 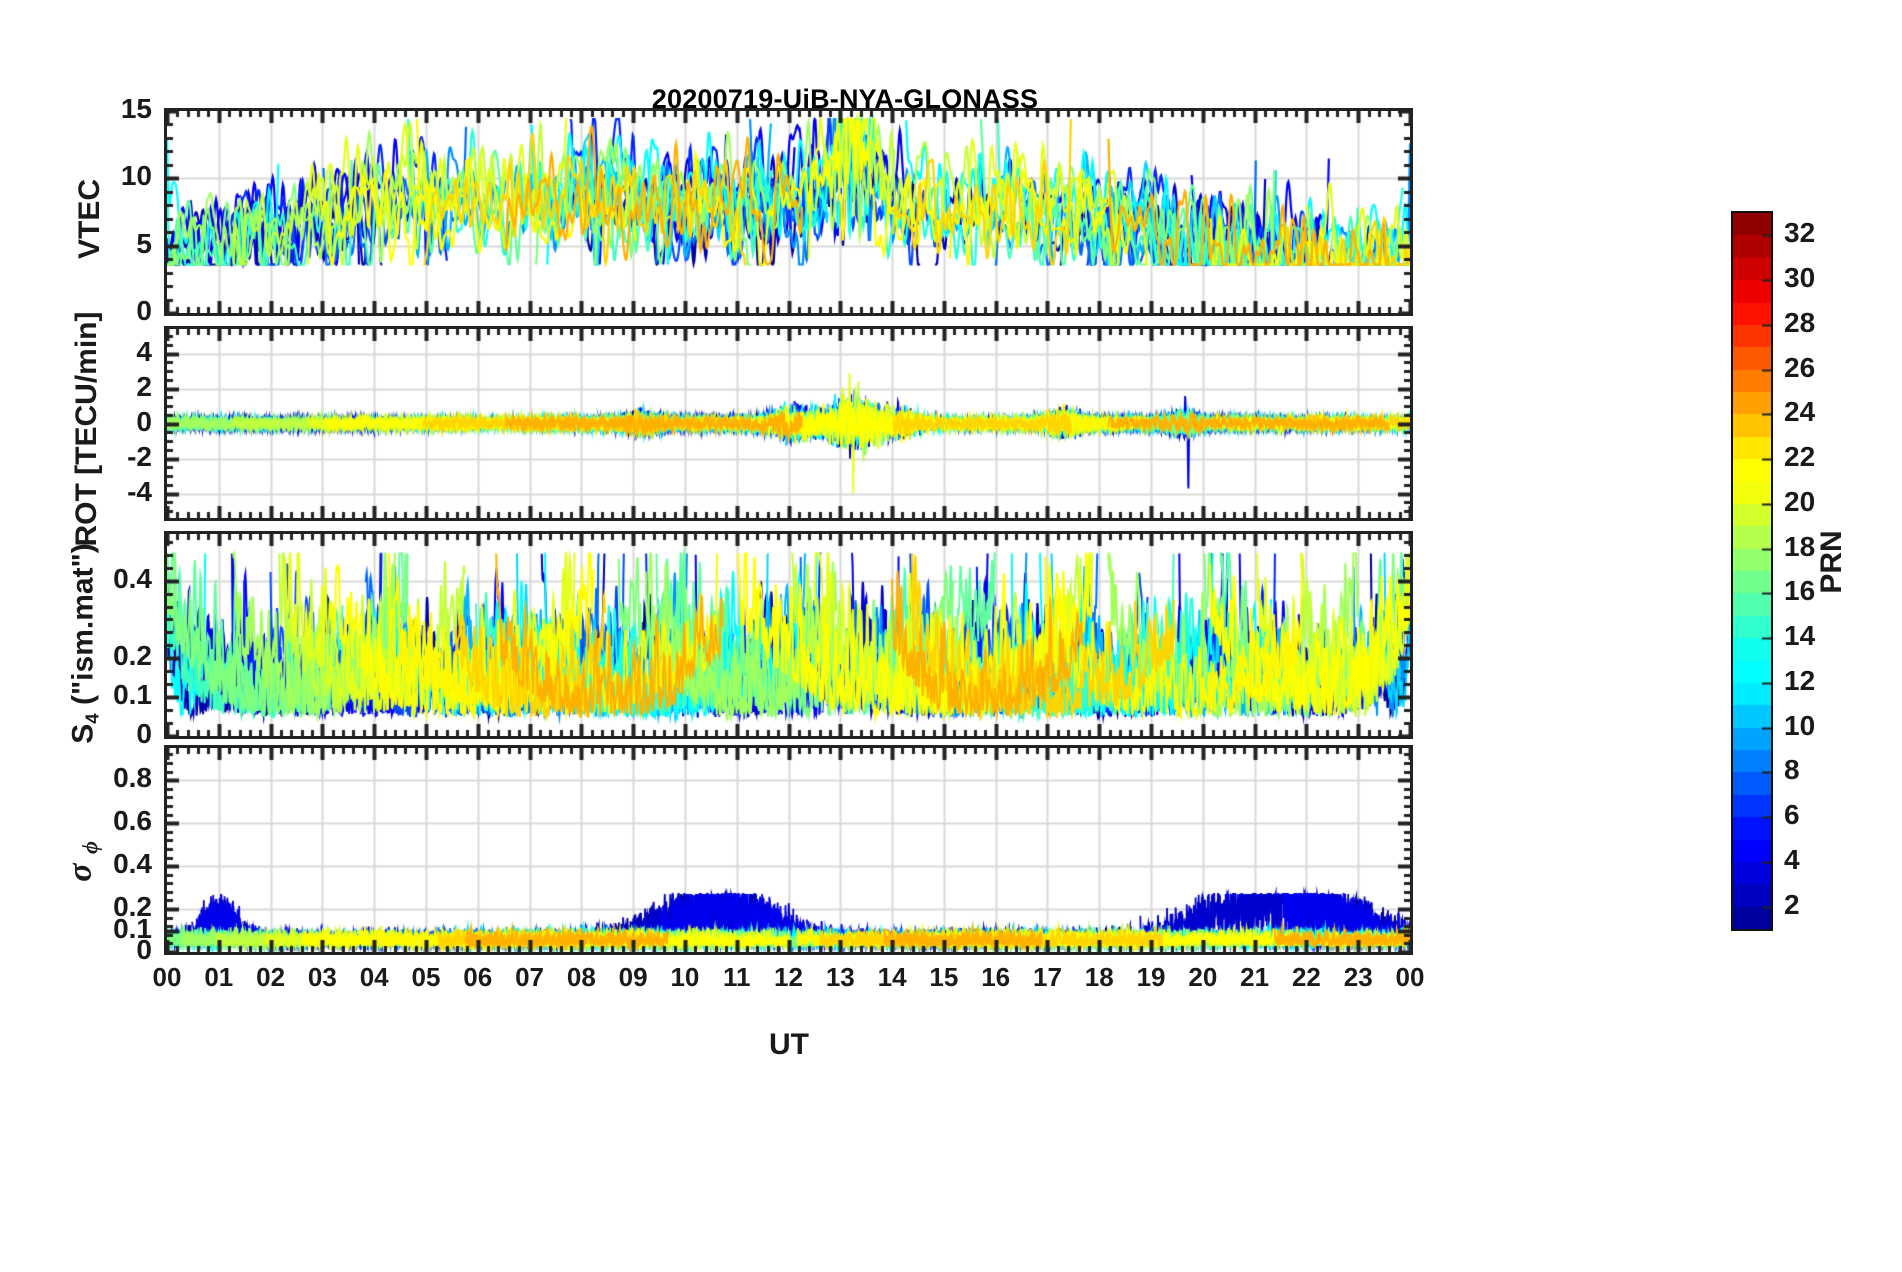 What do you see at coordinates (788, 977) in the screenshot?
I see `x-tick-12: 12` at bounding box center [788, 977].